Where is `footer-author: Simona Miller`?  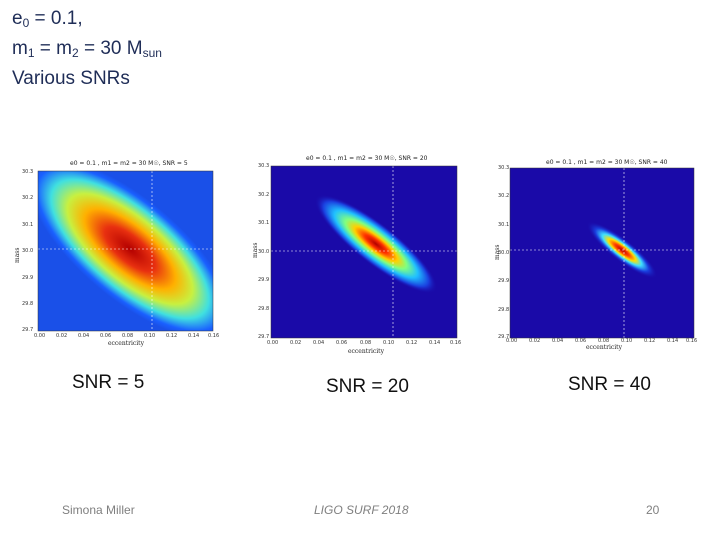 footer-author: Simona Miller is located at coordinates (98, 510).